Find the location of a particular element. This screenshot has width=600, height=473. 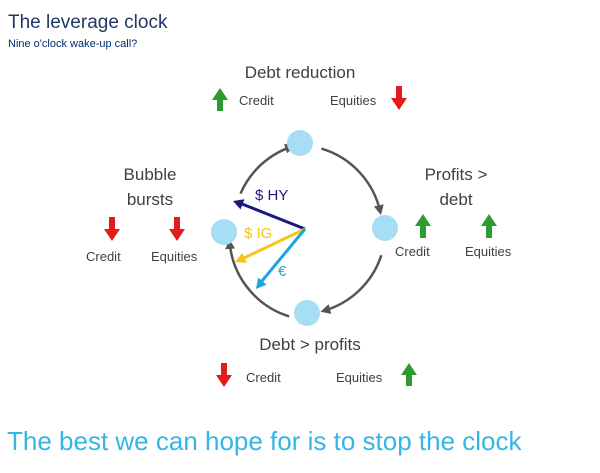

phase-bottom-title: Debt > profits is located at coordinates (310, 344).